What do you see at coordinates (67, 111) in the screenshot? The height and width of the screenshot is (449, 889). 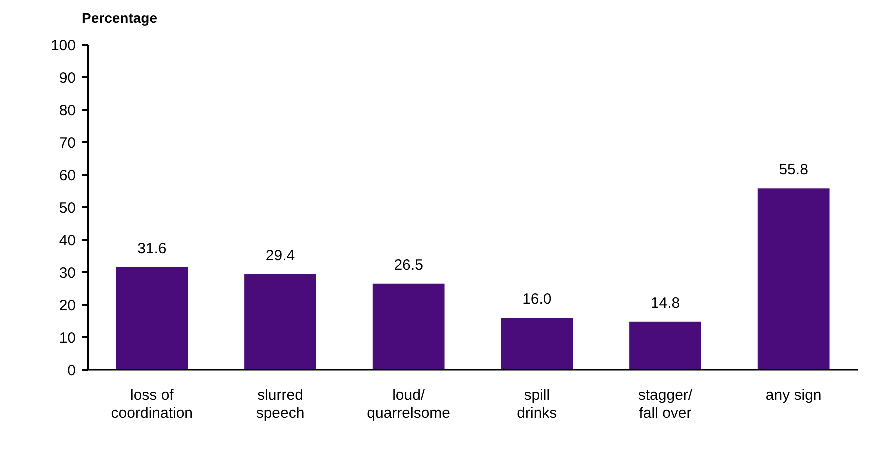 I see `y-tick-label: 80` at bounding box center [67, 111].